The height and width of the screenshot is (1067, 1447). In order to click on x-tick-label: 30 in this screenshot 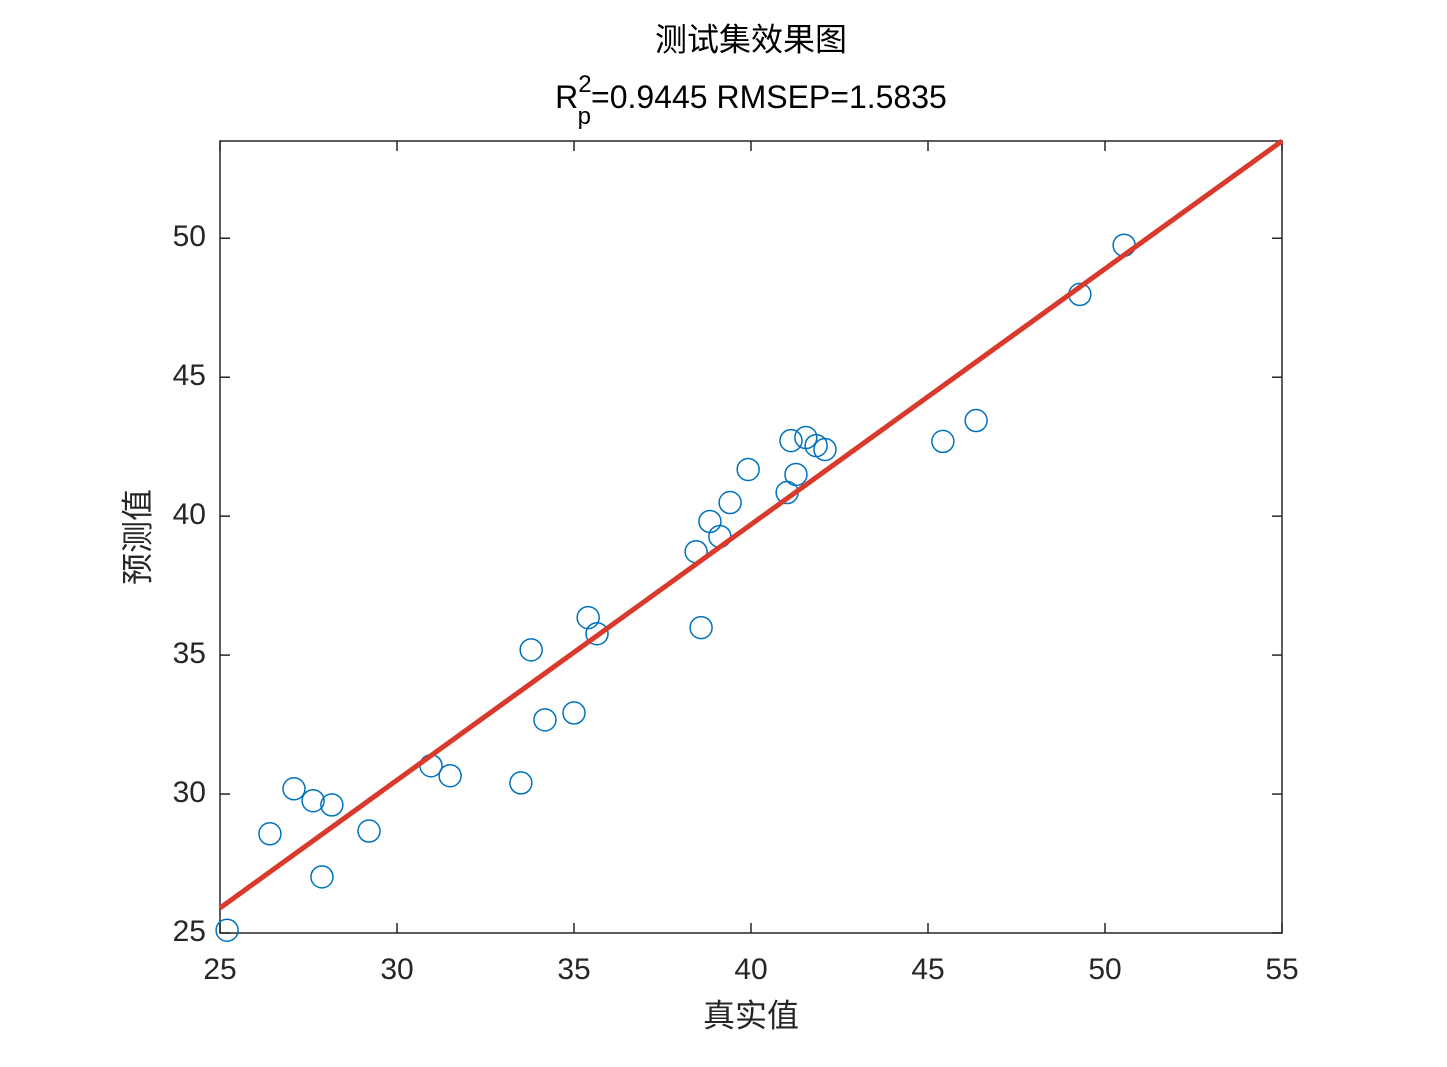, I will do `click(396, 969)`.